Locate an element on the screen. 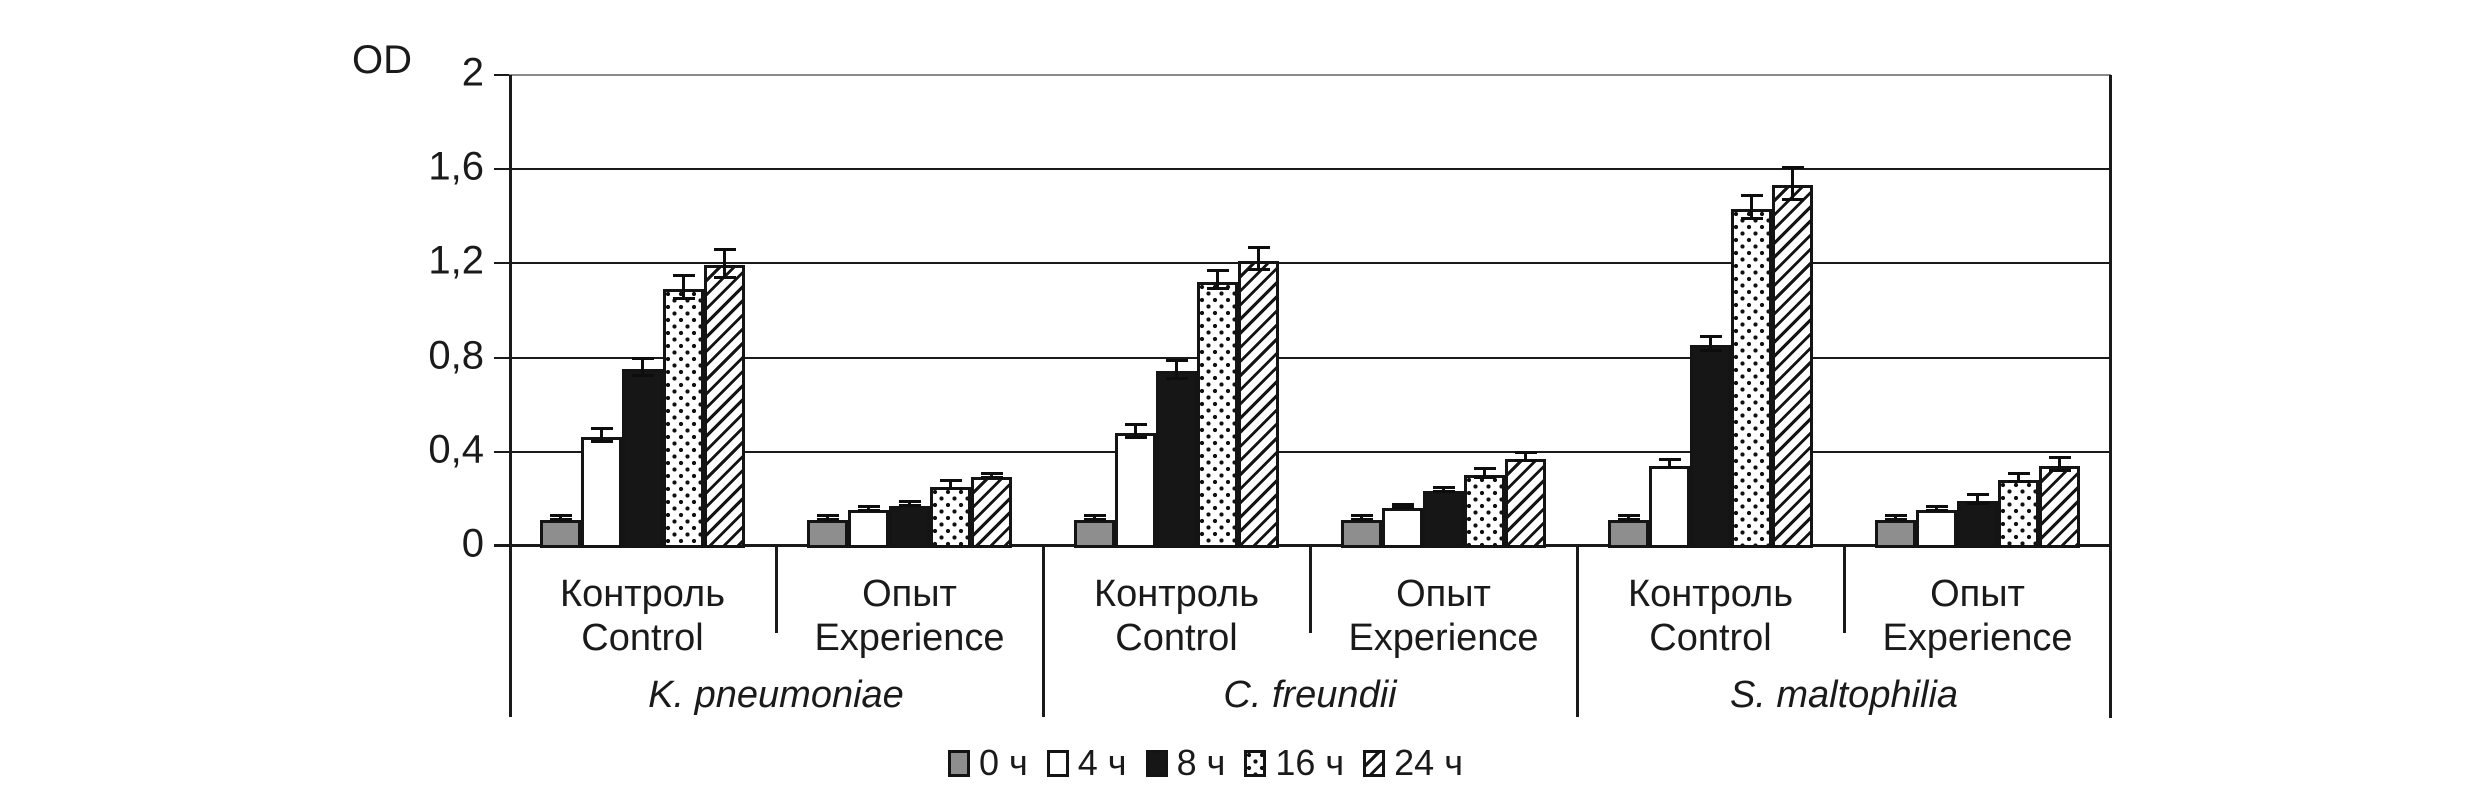 This screenshot has width=2480, height=804. legend-label: 0 ч is located at coordinates (1003, 762).